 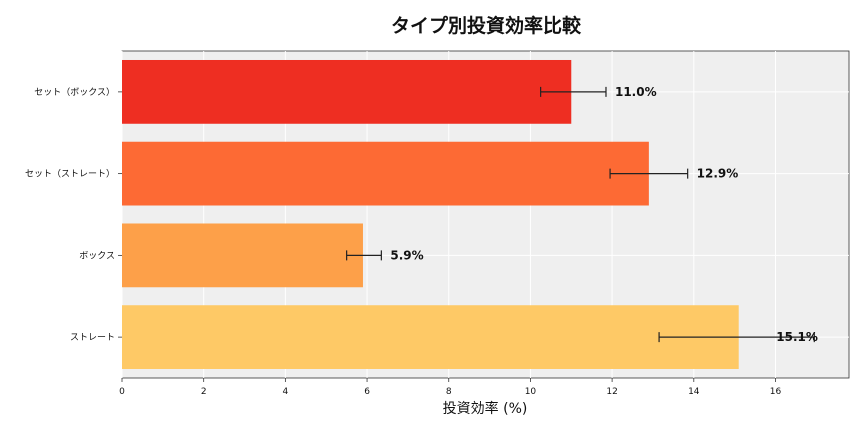 What do you see at coordinates (776, 392) in the screenshot?
I see `x-tick-label: 16` at bounding box center [776, 392].